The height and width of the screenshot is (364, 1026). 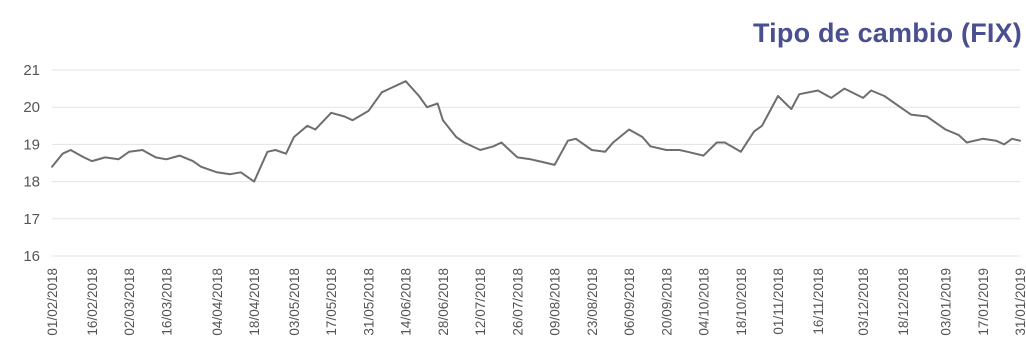 I want to click on x-tick-label: 23/08/2018, so click(x=592, y=302).